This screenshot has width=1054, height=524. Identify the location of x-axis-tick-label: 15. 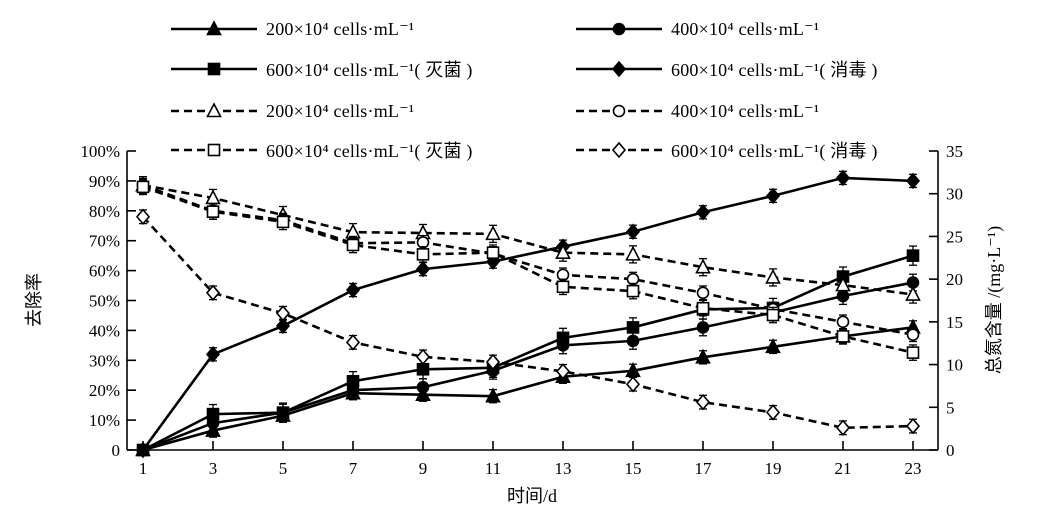
(633, 468).